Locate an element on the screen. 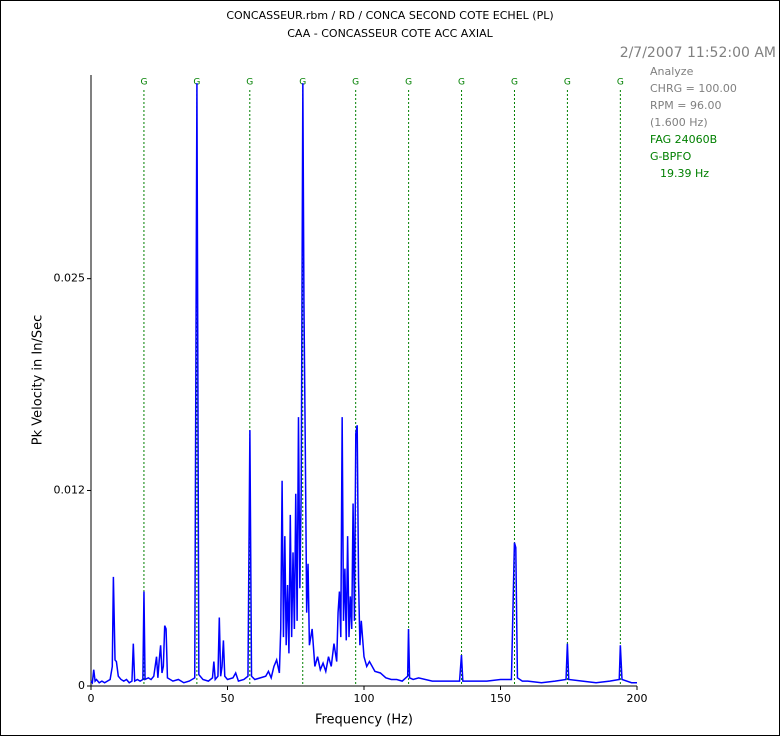 The height and width of the screenshot is (736, 780). y-axis-label: Pk Velocity in In/Sec is located at coordinates (38, 380).